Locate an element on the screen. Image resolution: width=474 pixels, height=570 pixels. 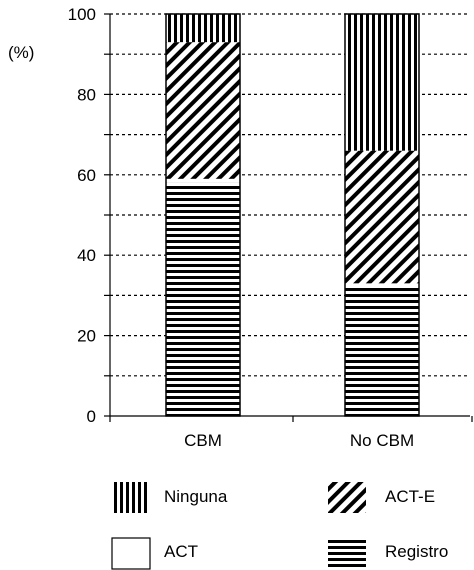
legend-swatch-registro is located at coordinates (347, 553).